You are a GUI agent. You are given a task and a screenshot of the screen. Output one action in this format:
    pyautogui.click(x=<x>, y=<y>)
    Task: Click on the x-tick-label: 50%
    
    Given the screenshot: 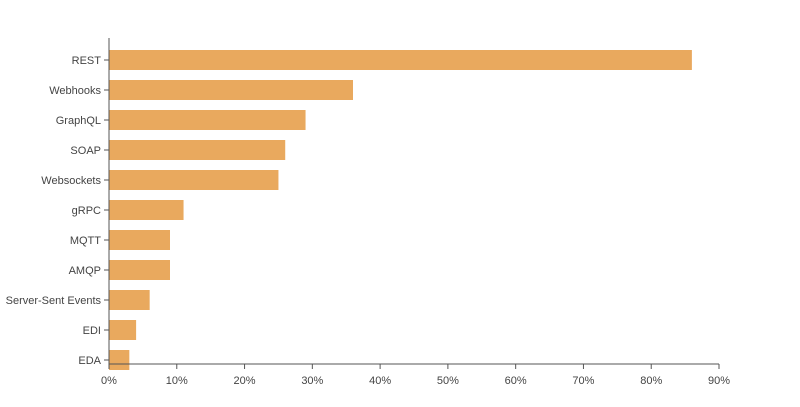 What is the action you would take?
    pyautogui.click(x=448, y=381)
    